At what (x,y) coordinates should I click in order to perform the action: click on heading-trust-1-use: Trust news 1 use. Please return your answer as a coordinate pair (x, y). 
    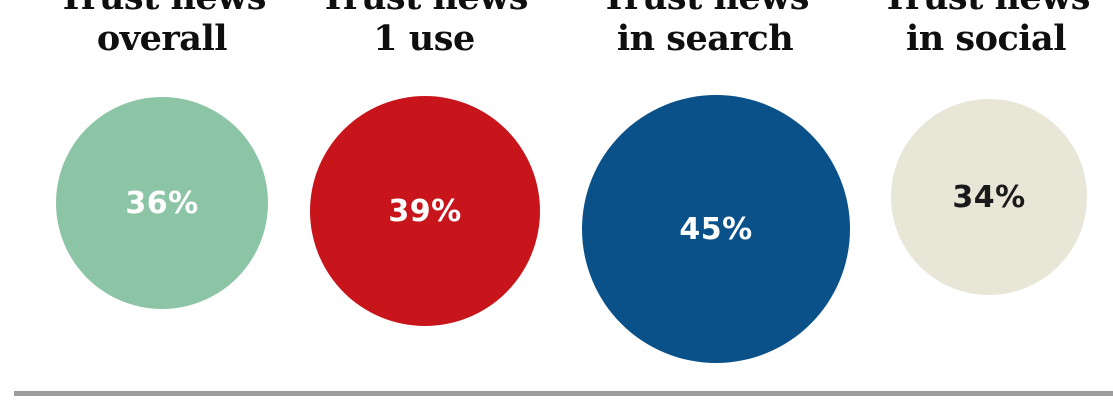
    Looking at the image, I should click on (424, 29).